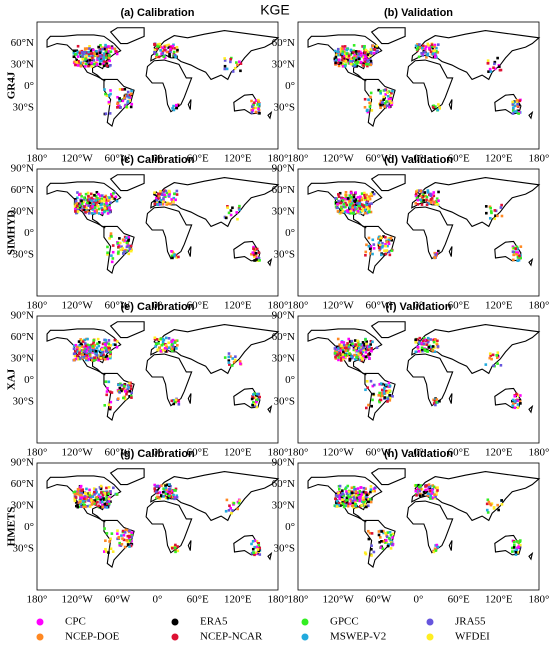 This screenshot has height=645, width=550. I want to click on y-tick-label: 60°N, so click(22, 190).